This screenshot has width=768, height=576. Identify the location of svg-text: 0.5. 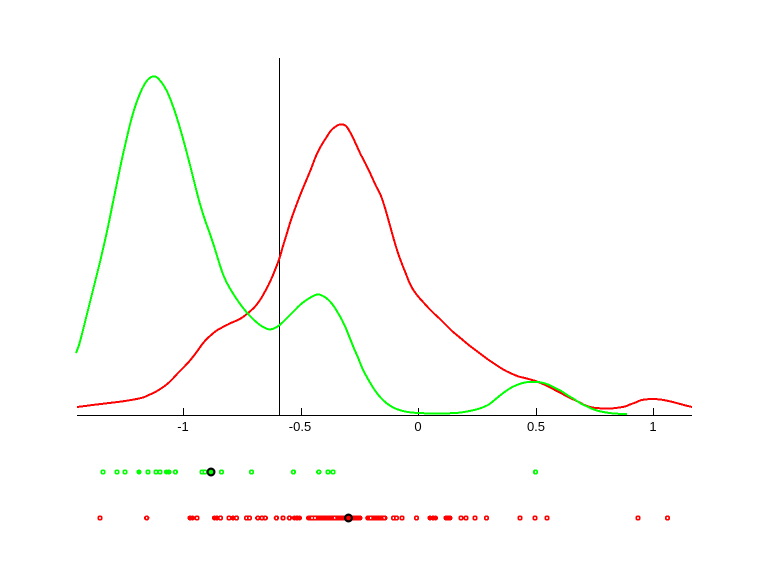
(536, 426).